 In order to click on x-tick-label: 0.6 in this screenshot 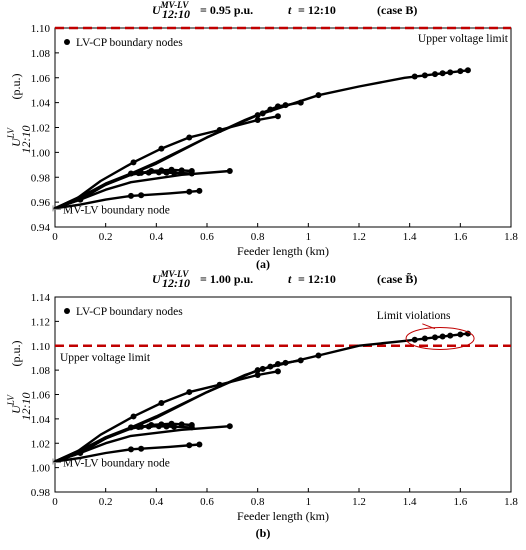, I will do `click(207, 502)`.